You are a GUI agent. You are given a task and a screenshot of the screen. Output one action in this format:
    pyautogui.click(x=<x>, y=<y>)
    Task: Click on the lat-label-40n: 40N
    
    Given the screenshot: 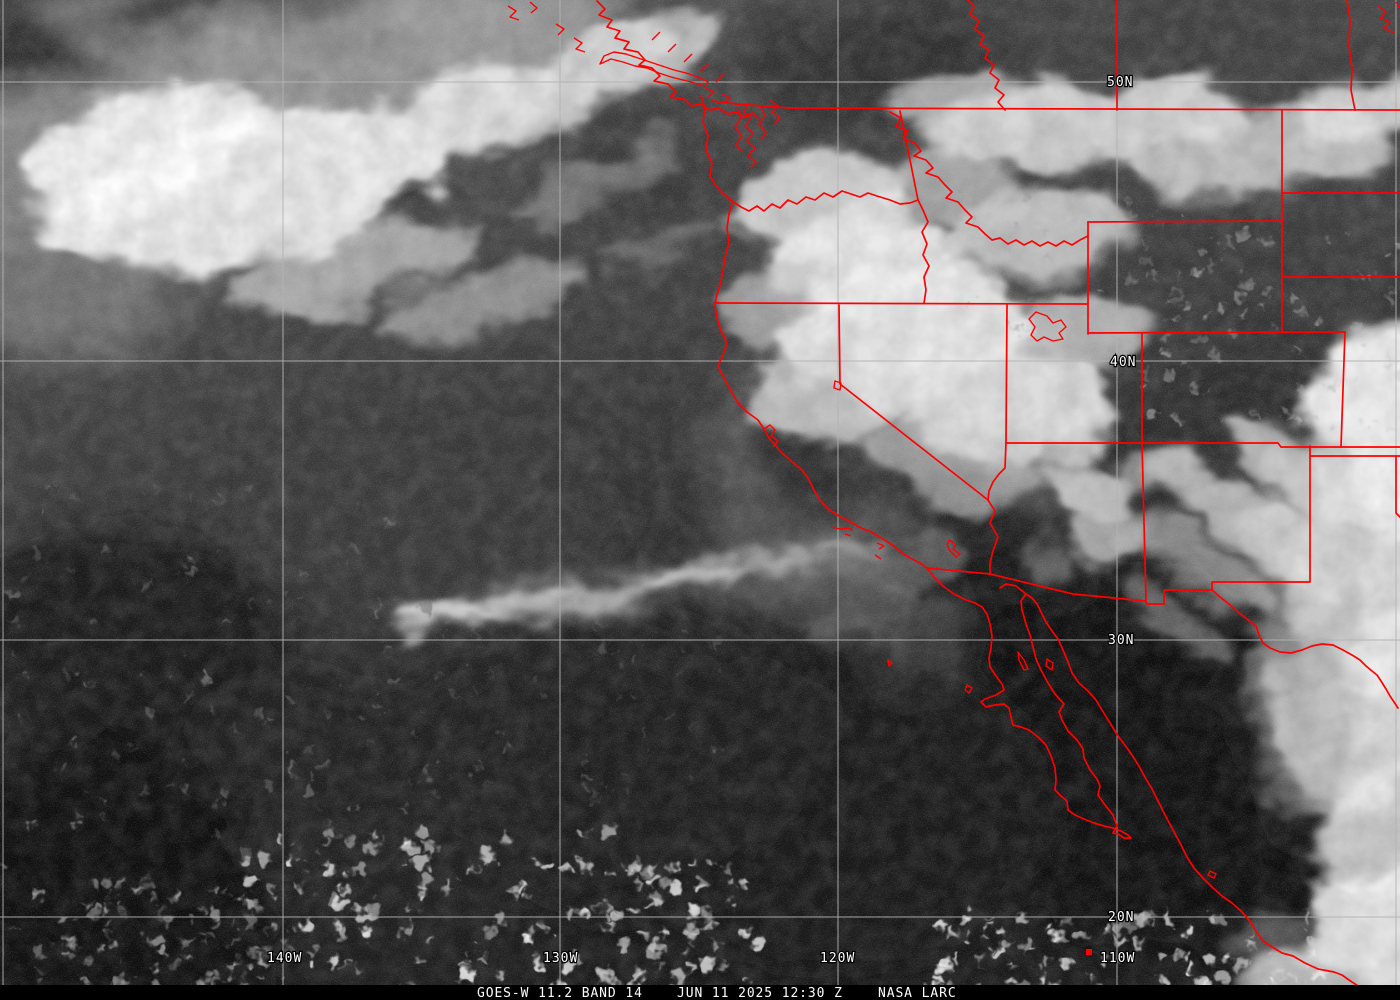 What is the action you would take?
    pyautogui.click(x=1123, y=362)
    